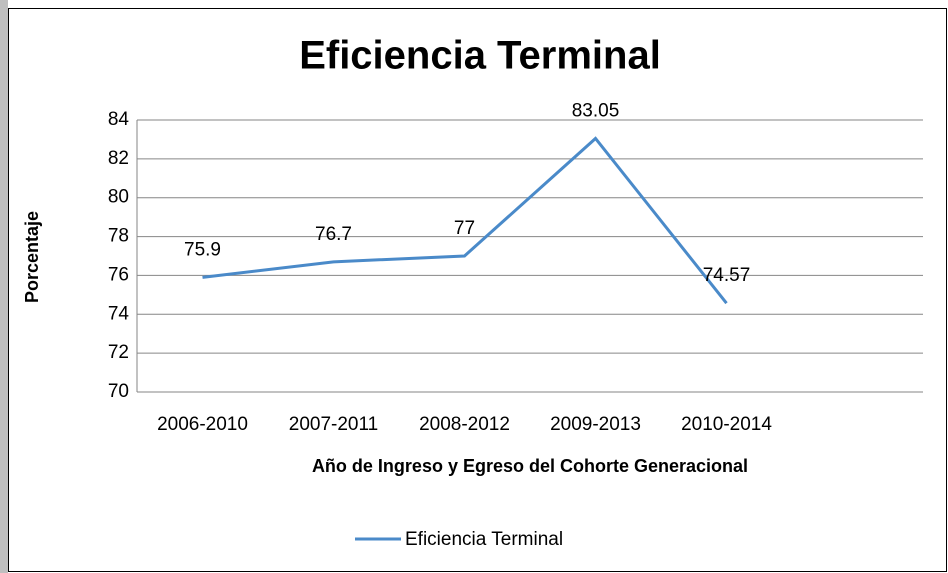  I want to click on left-edge, so click(4, 286).